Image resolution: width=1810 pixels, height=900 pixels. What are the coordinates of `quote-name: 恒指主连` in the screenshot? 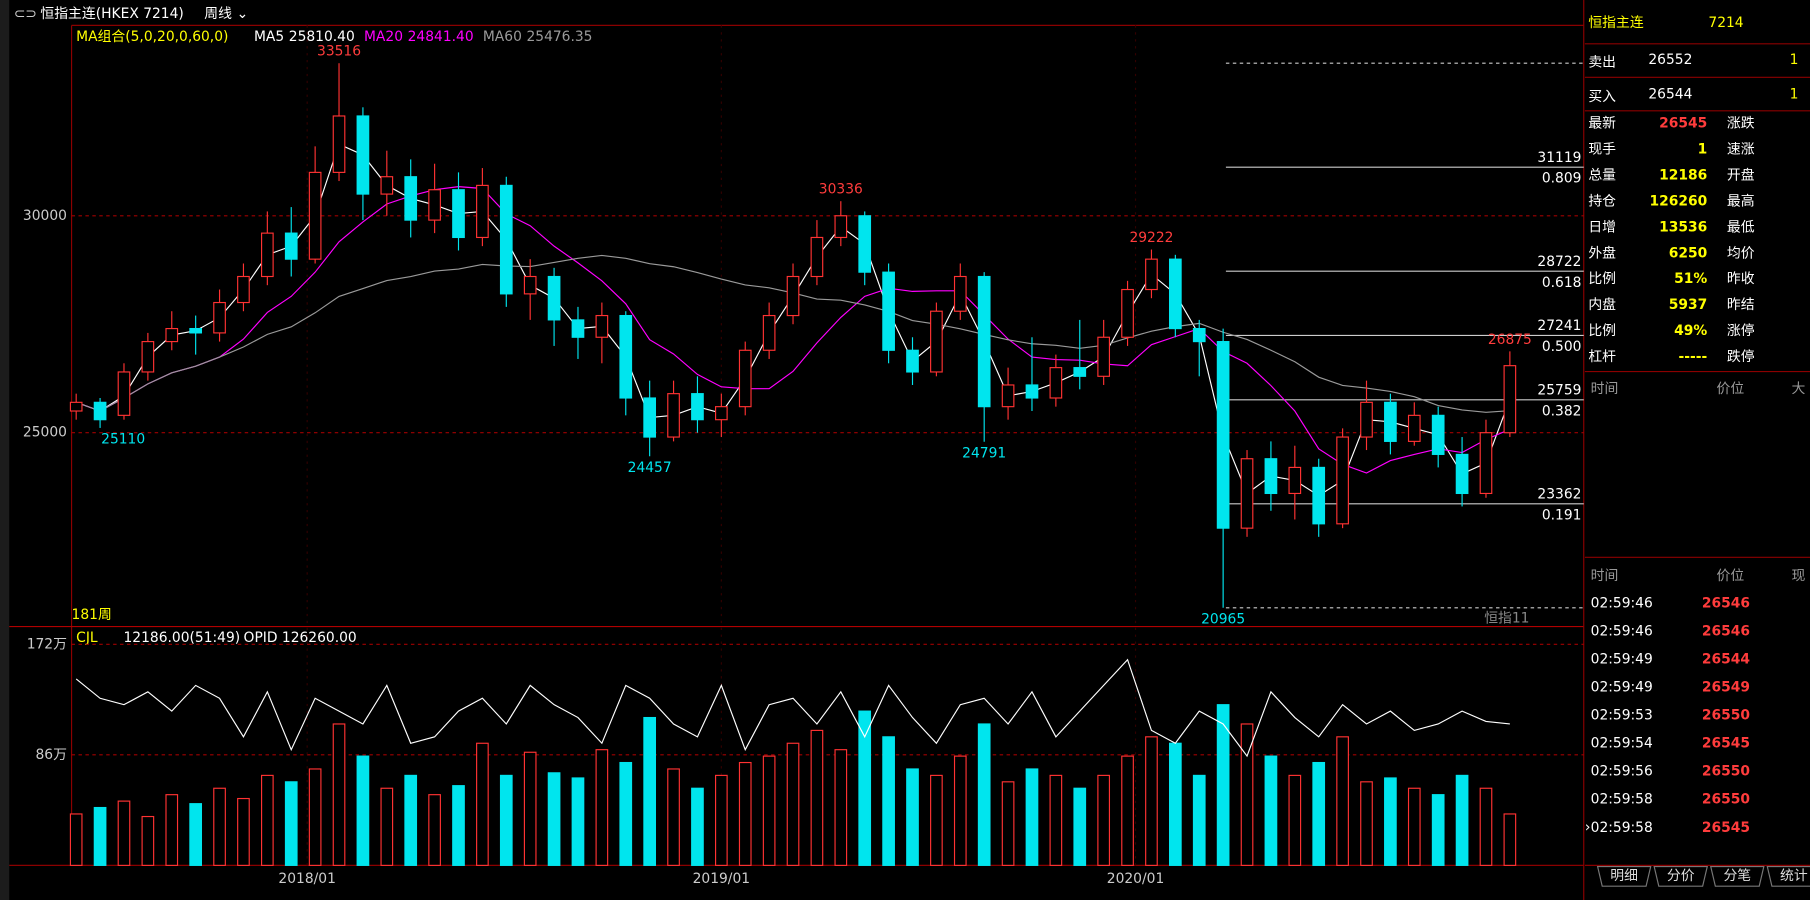 It's located at (1615, 23).